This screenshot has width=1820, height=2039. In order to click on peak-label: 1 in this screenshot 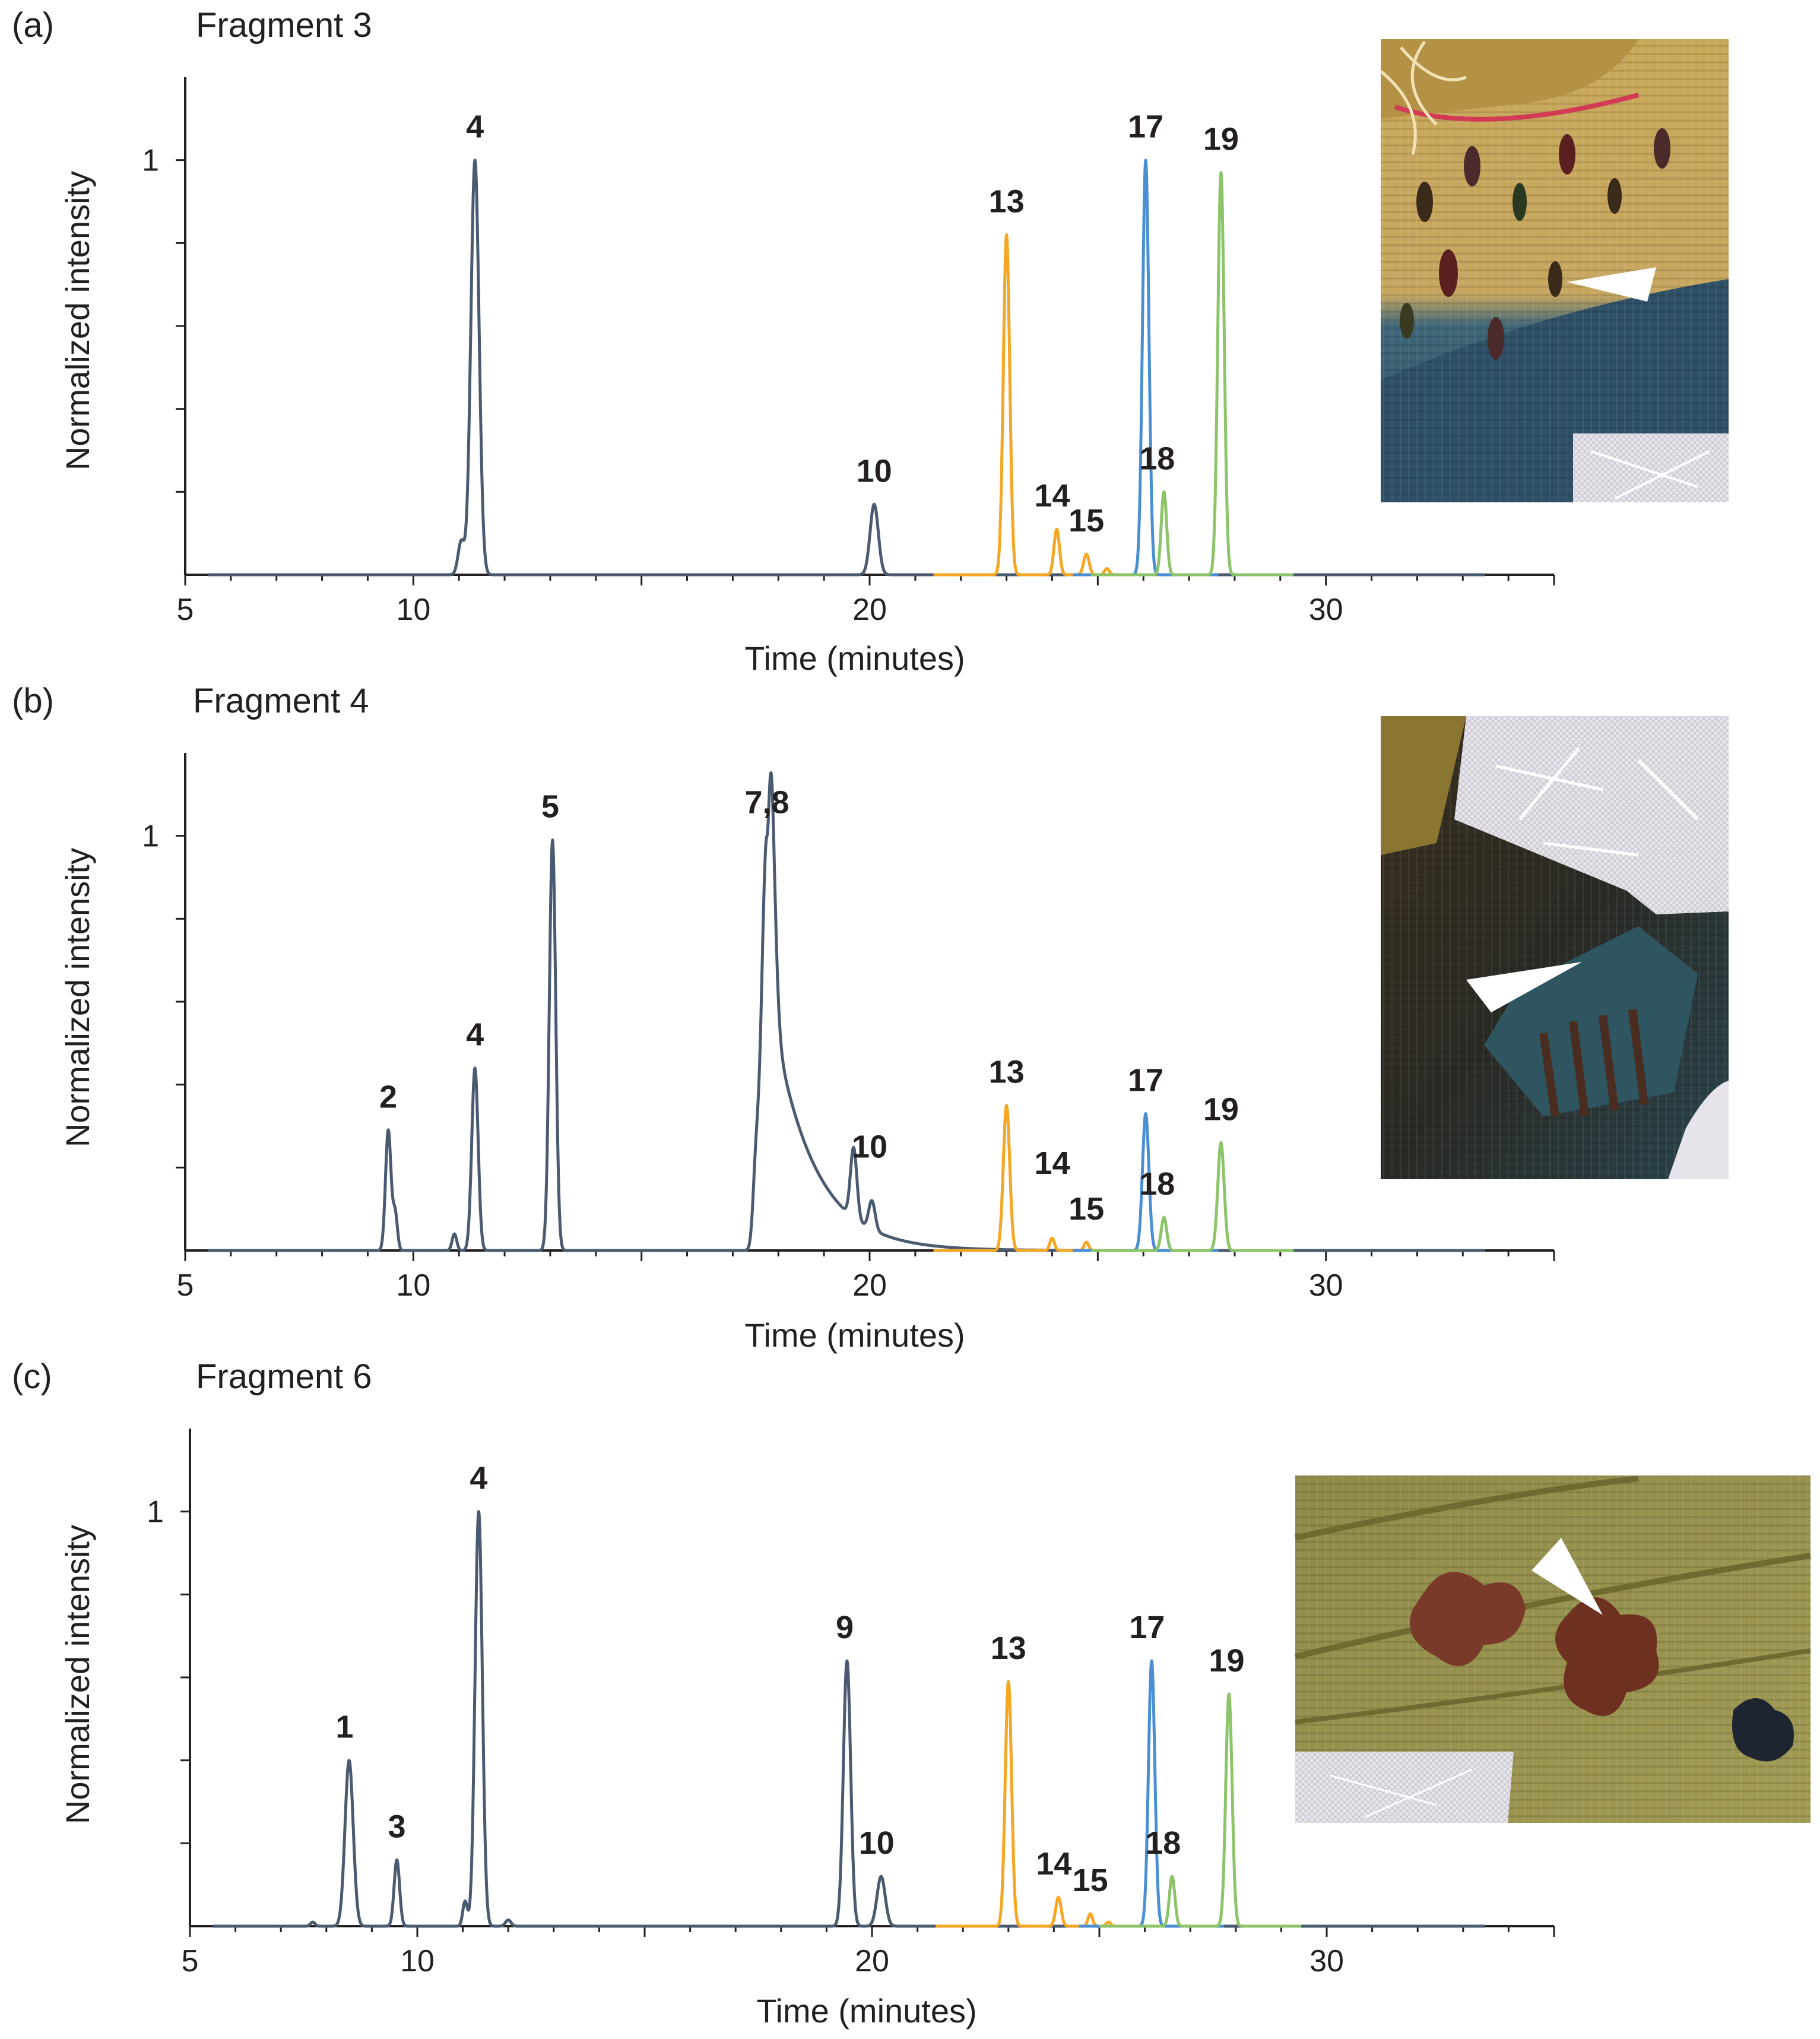, I will do `click(344, 1727)`.